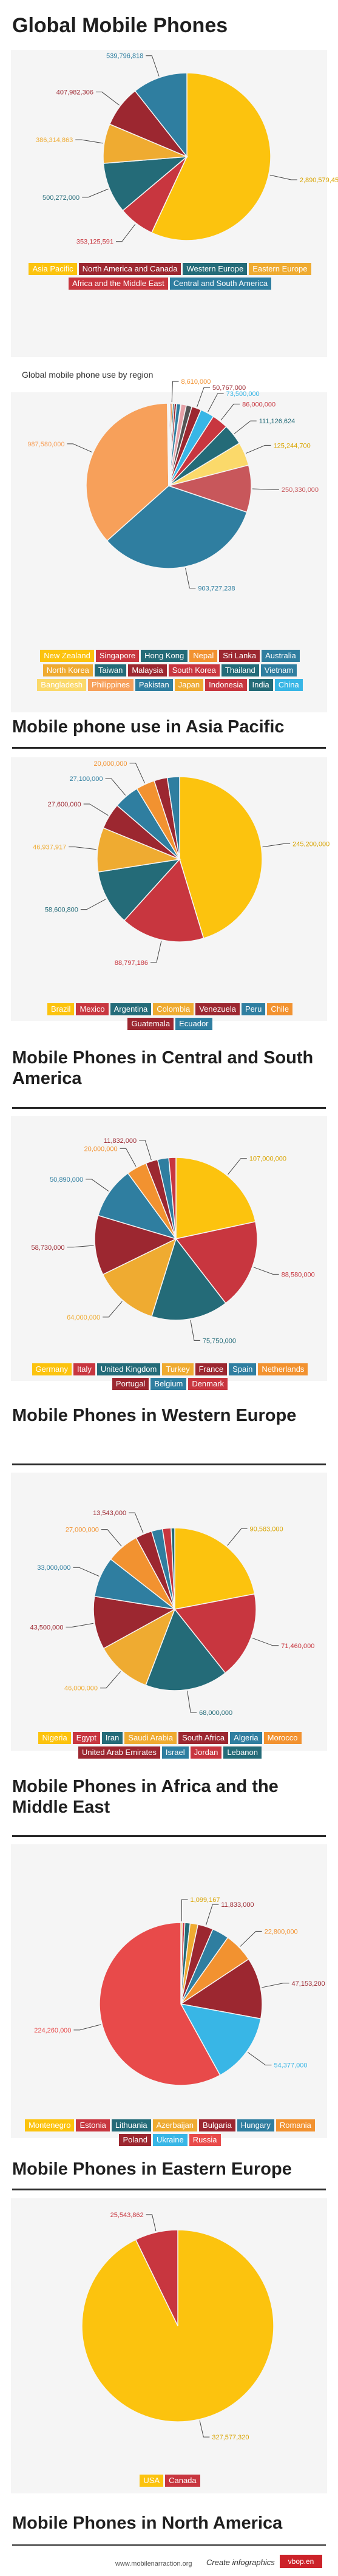 The height and width of the screenshot is (2576, 338). I want to click on legend-item-asia-pacific: Asia Pacific, so click(53, 269).